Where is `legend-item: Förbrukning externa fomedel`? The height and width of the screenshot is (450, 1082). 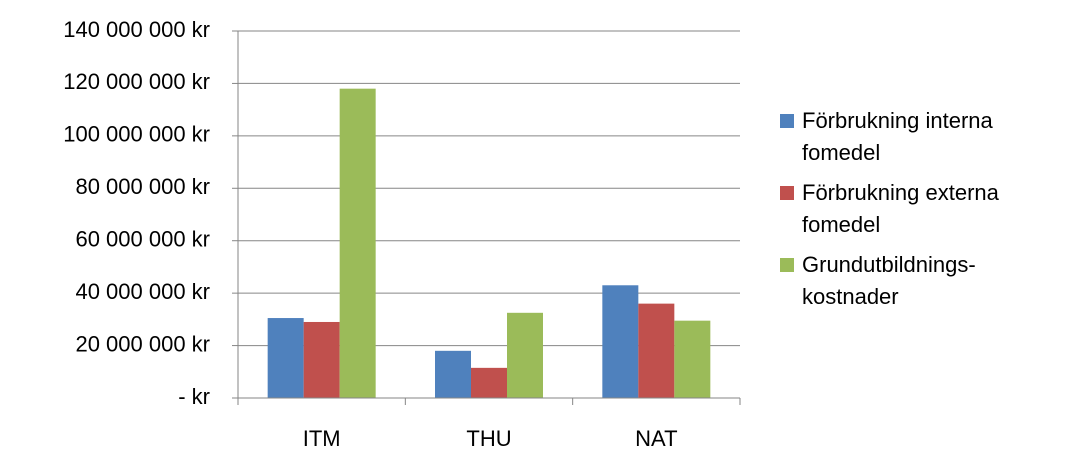
legend-item: Förbrukning externa fomedel is located at coordinates (915, 209).